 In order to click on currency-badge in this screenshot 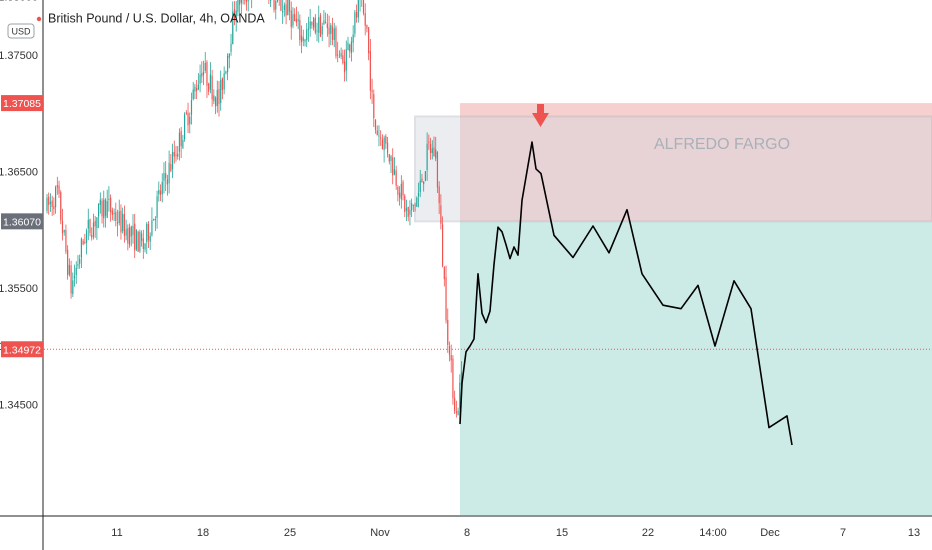, I will do `click(21, 31)`.